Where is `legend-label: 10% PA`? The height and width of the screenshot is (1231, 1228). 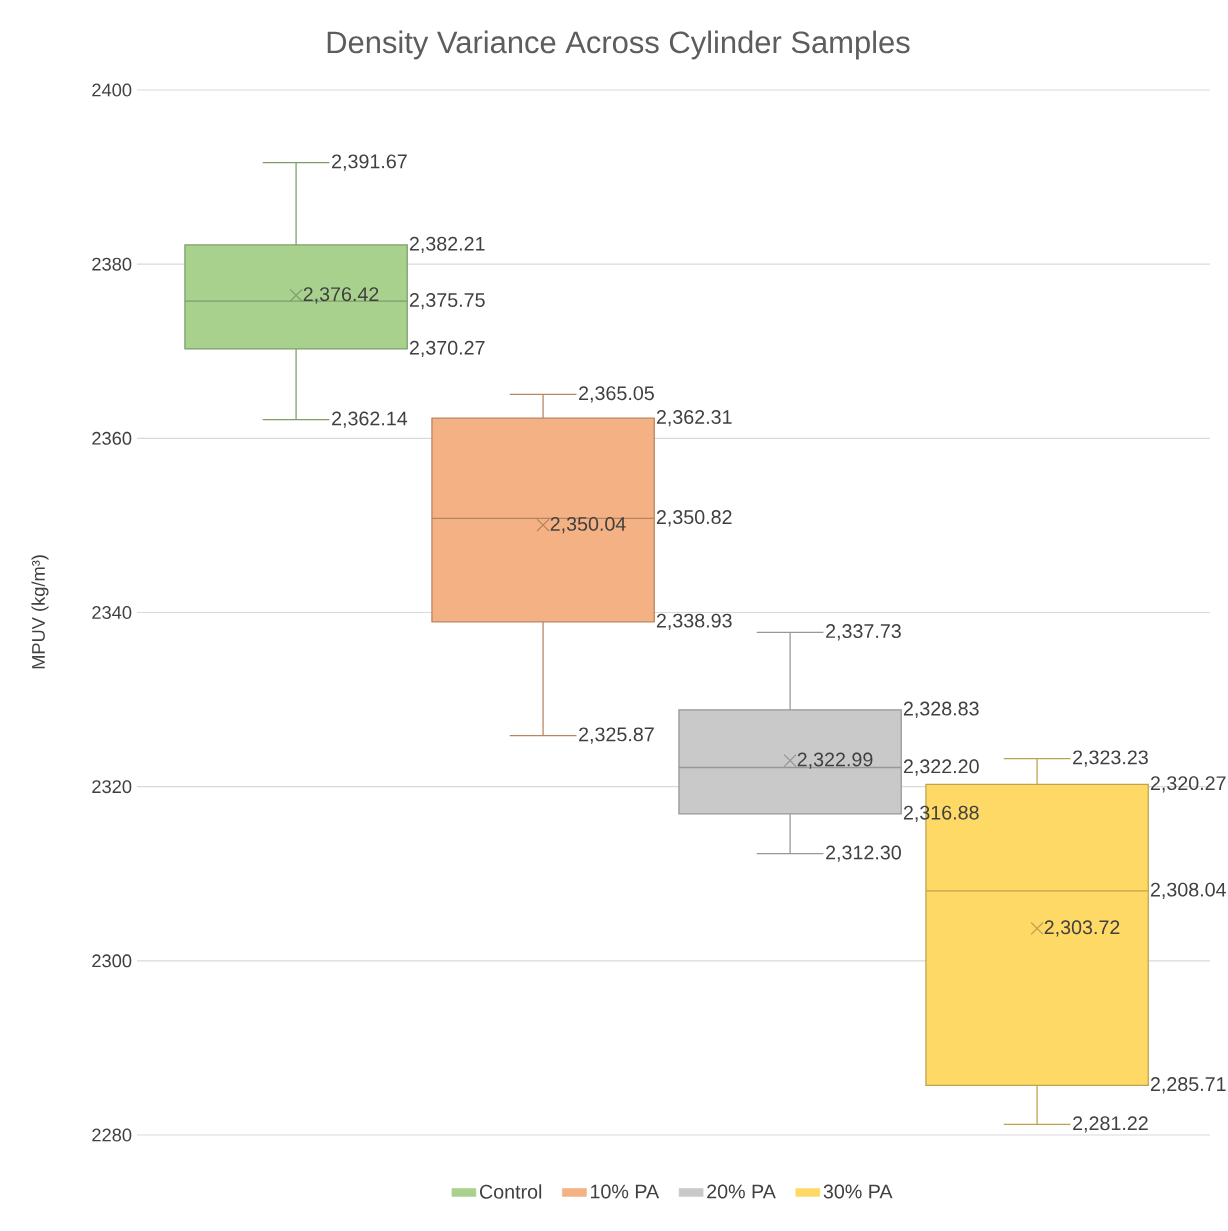 legend-label: 10% PA is located at coordinates (625, 1191).